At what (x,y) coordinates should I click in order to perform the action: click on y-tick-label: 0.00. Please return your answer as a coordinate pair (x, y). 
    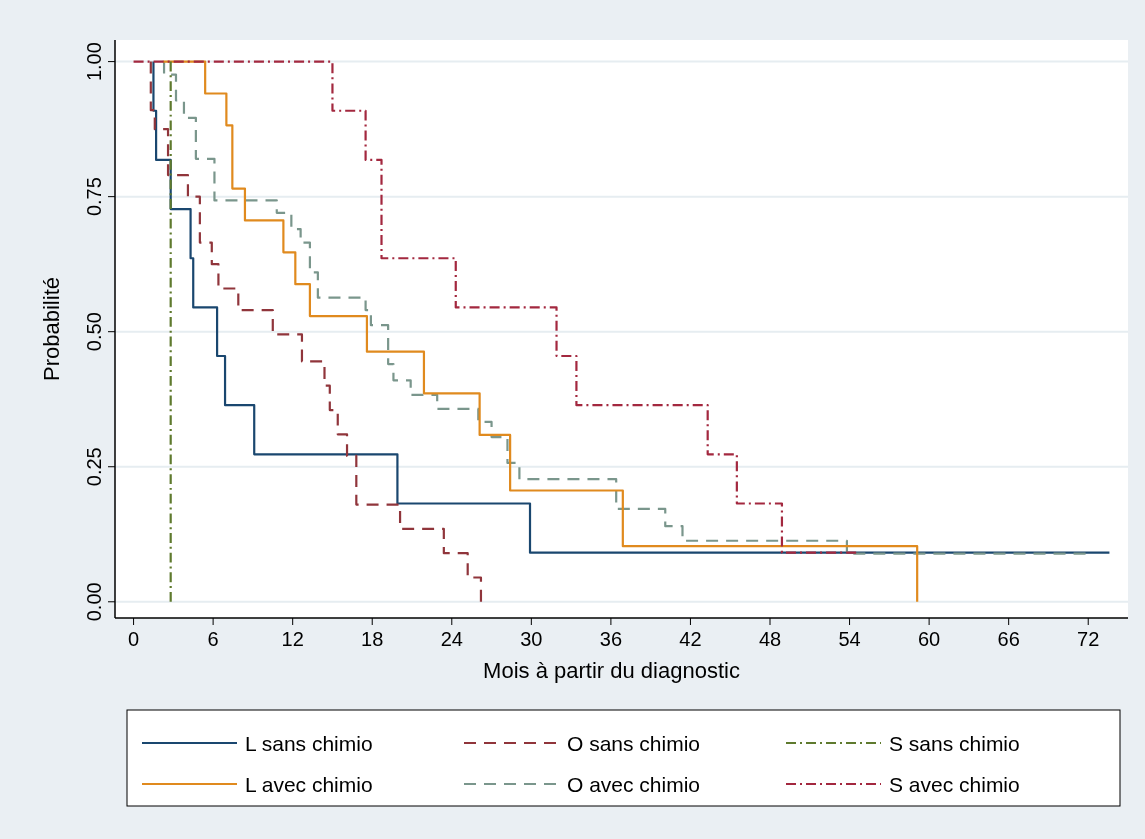
    Looking at the image, I should click on (94, 602).